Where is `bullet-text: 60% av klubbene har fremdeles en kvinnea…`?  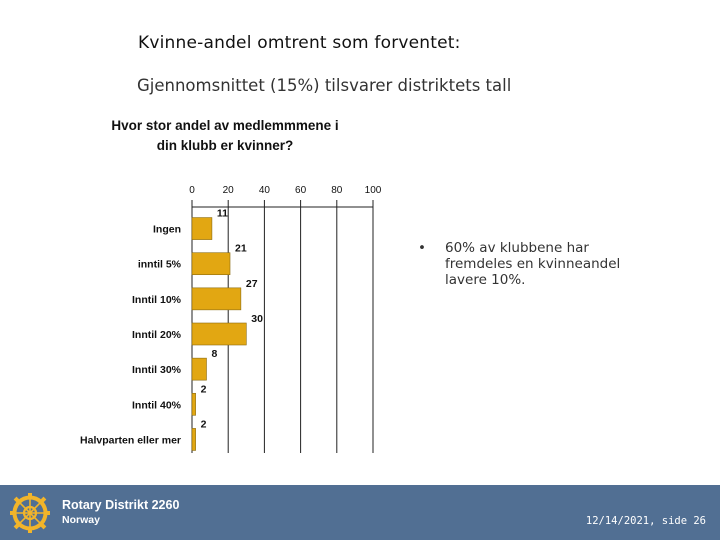 bullet-text: 60% av klubbene har fremdeles en kvinnea… is located at coordinates (533, 264).